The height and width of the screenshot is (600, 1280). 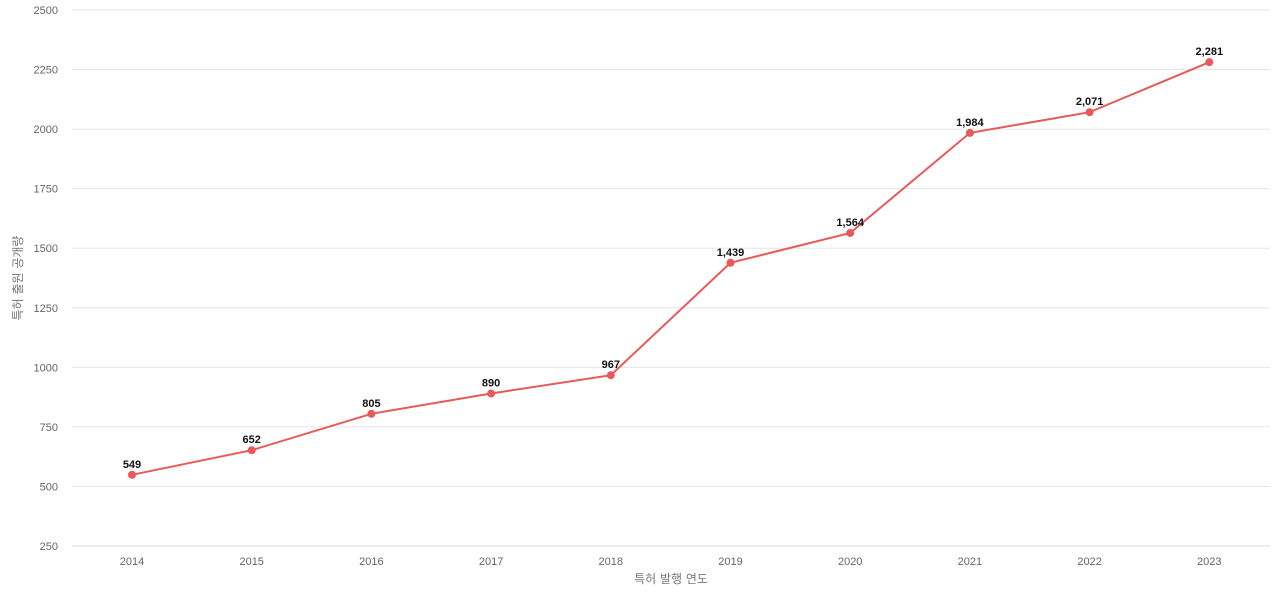 I want to click on data-label: 549, so click(x=132, y=465).